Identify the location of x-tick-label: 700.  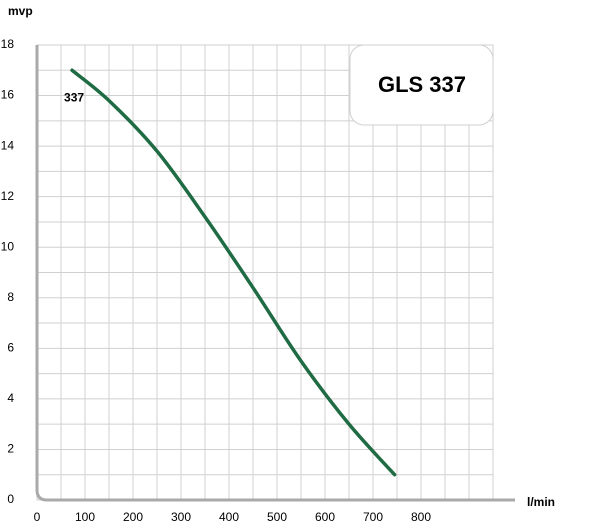
(373, 517).